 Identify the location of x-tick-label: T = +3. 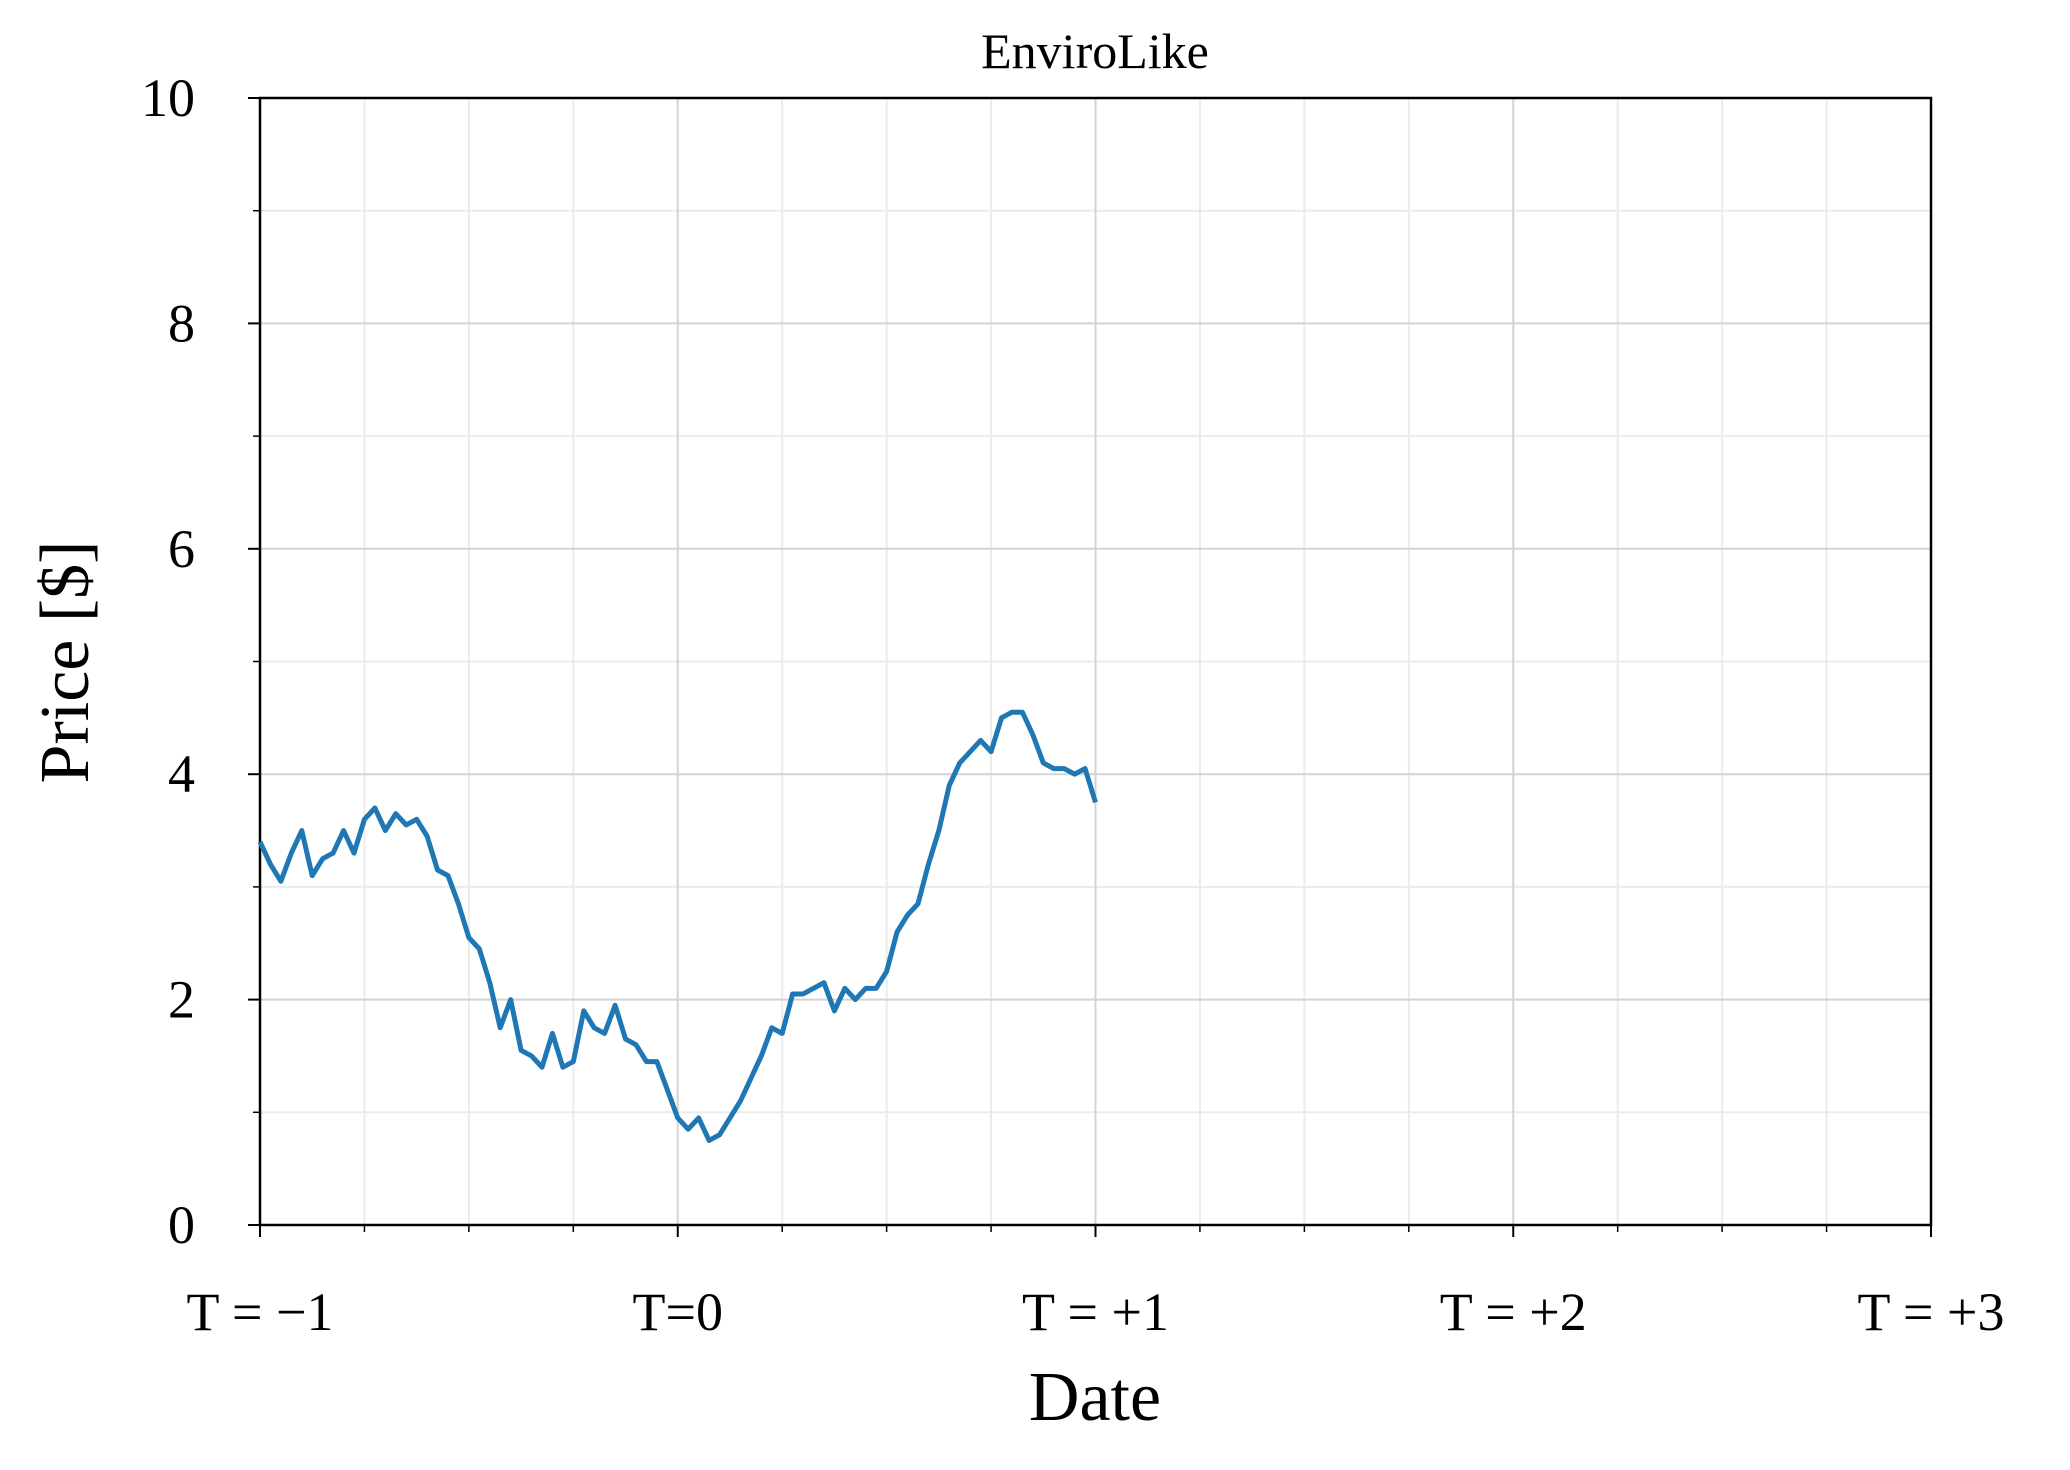
(1931, 1312).